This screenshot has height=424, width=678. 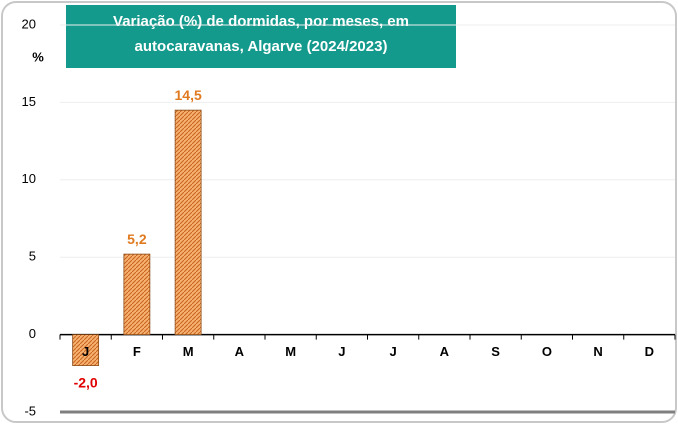 What do you see at coordinates (261, 21) in the screenshot?
I see `chart-title: Variação (%) de dormidas, por meses, em` at bounding box center [261, 21].